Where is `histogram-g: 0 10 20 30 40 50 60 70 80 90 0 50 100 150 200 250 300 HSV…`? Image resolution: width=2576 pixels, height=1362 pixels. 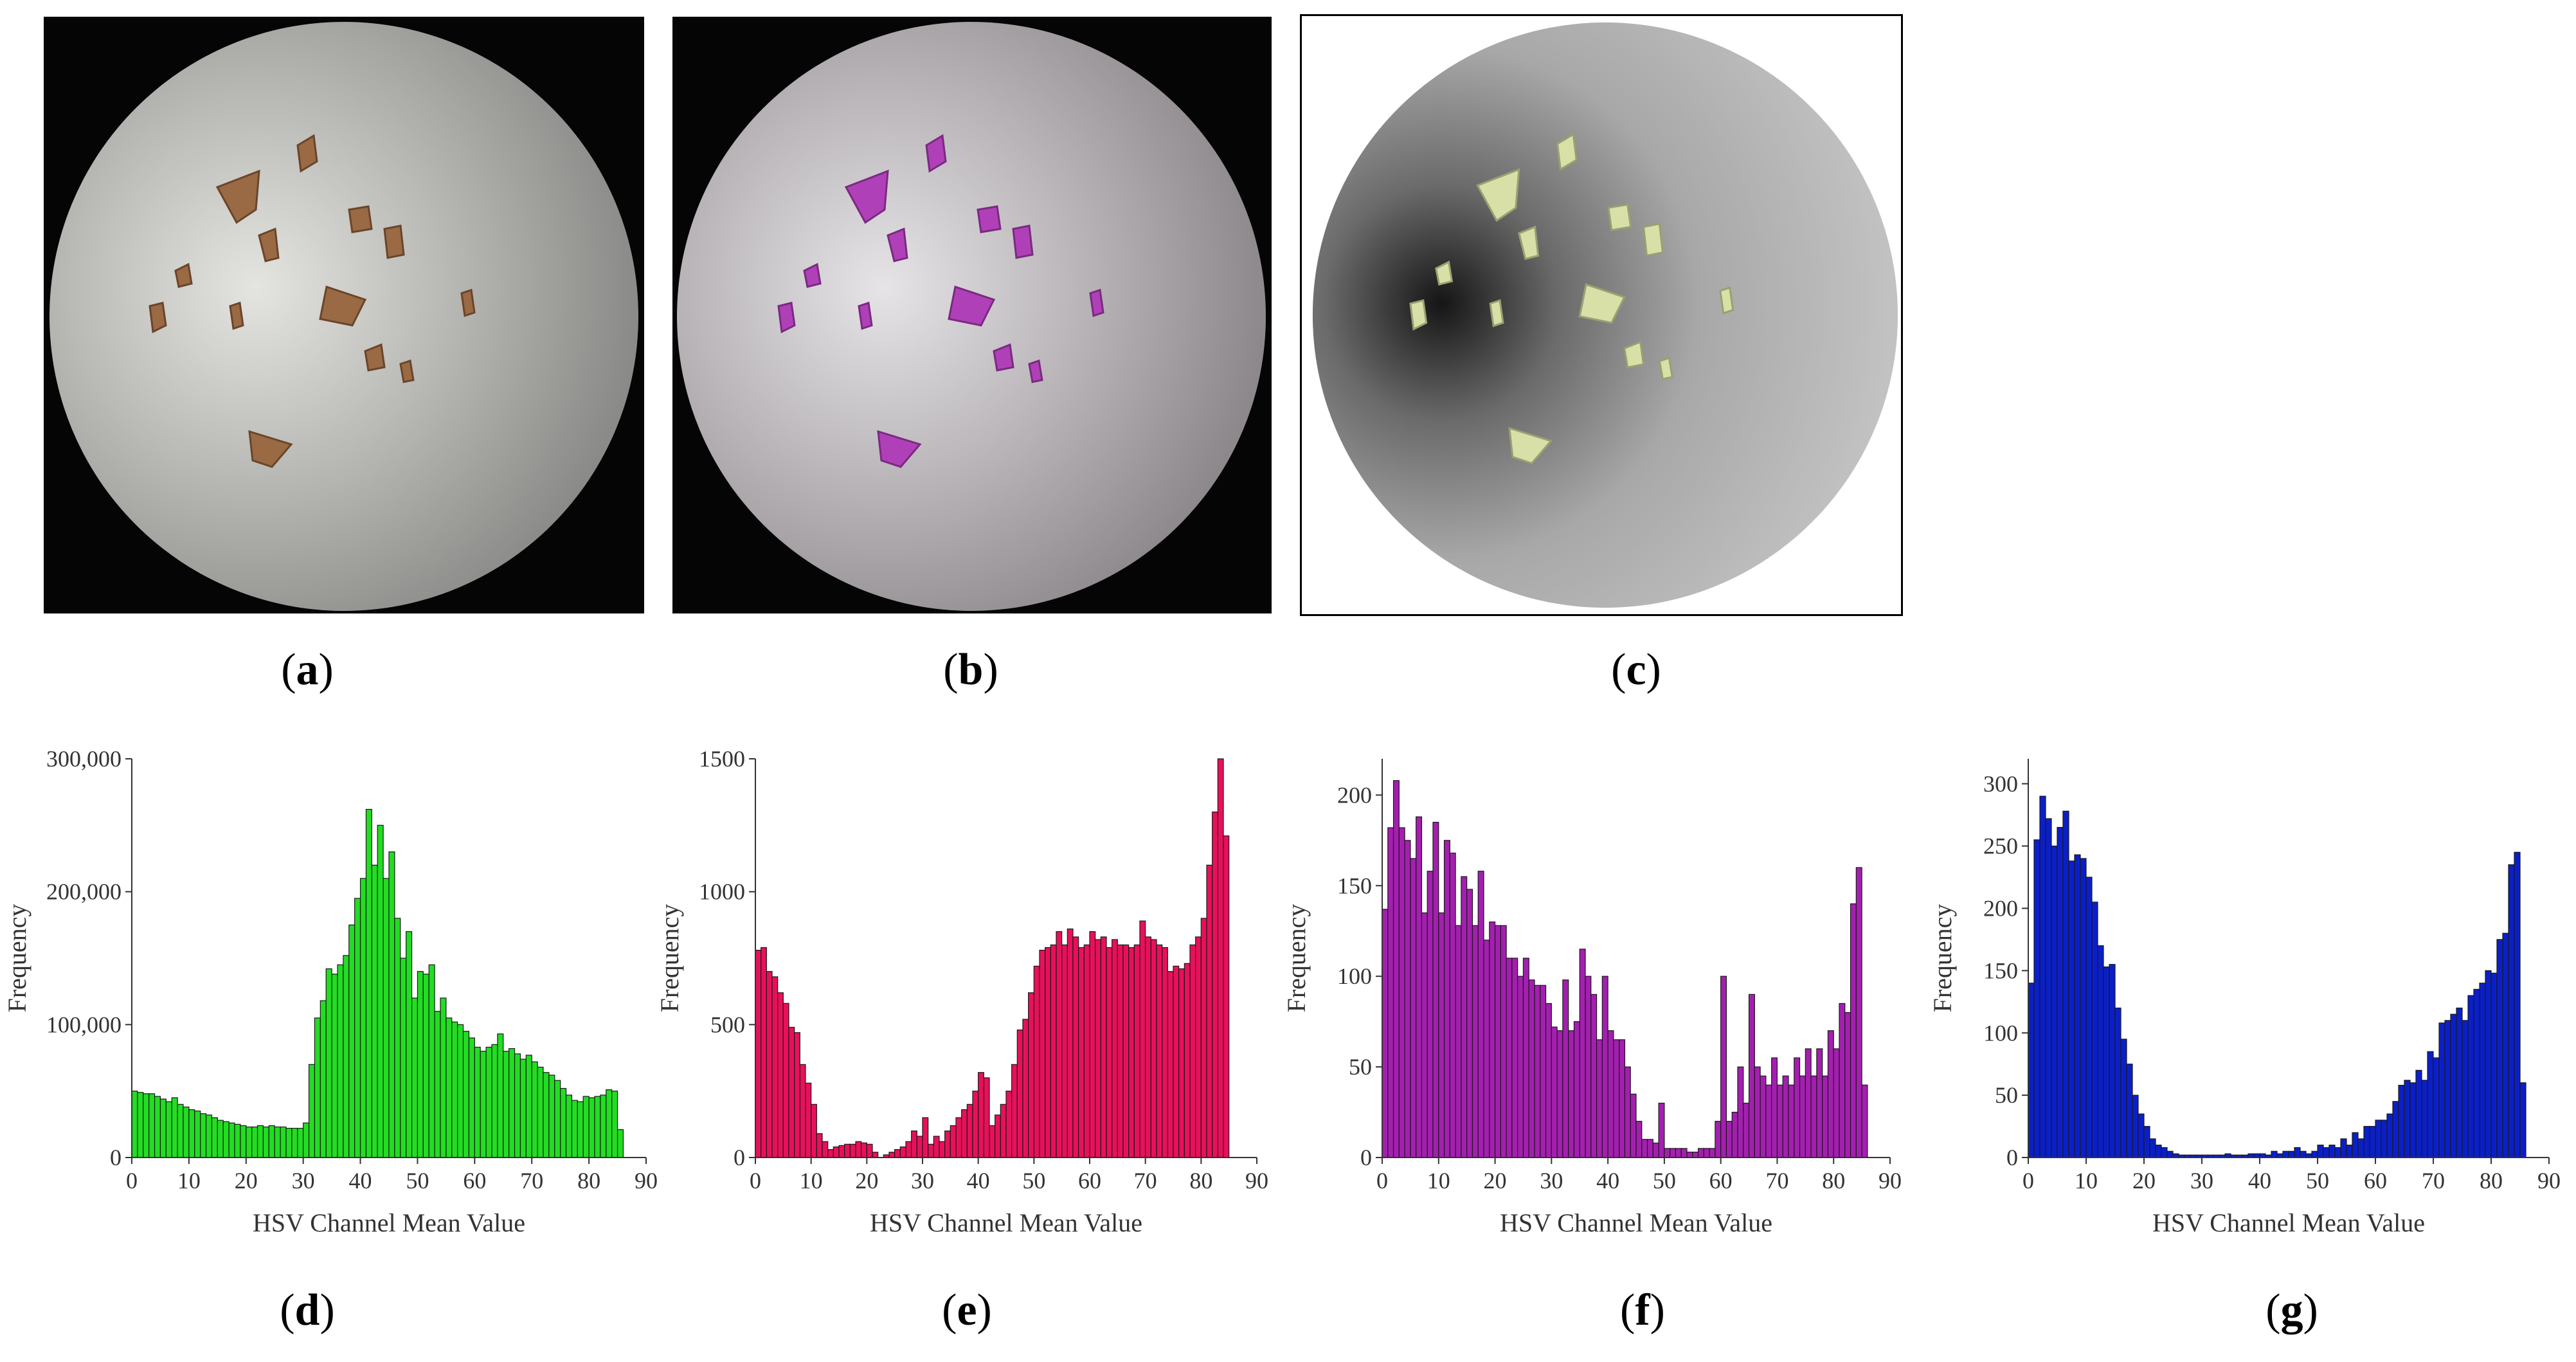 histogram-g: 0 10 20 30 40 50 60 70 80 90 0 50 100 150 200 250 300 HSV… is located at coordinates (2244, 998).